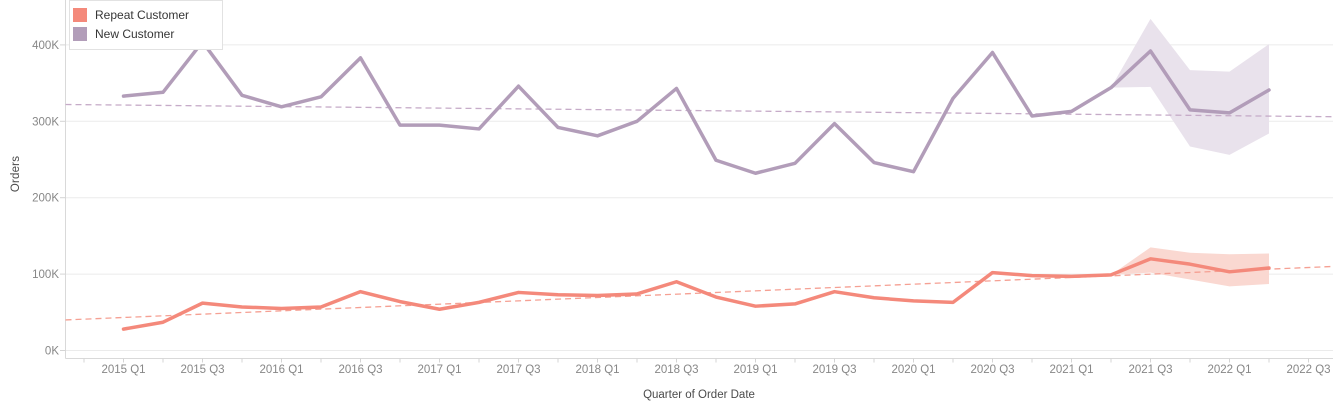 Image resolution: width=1333 pixels, height=411 pixels. I want to click on x-axis-tick-label: 2021 Q1, so click(1071, 370).